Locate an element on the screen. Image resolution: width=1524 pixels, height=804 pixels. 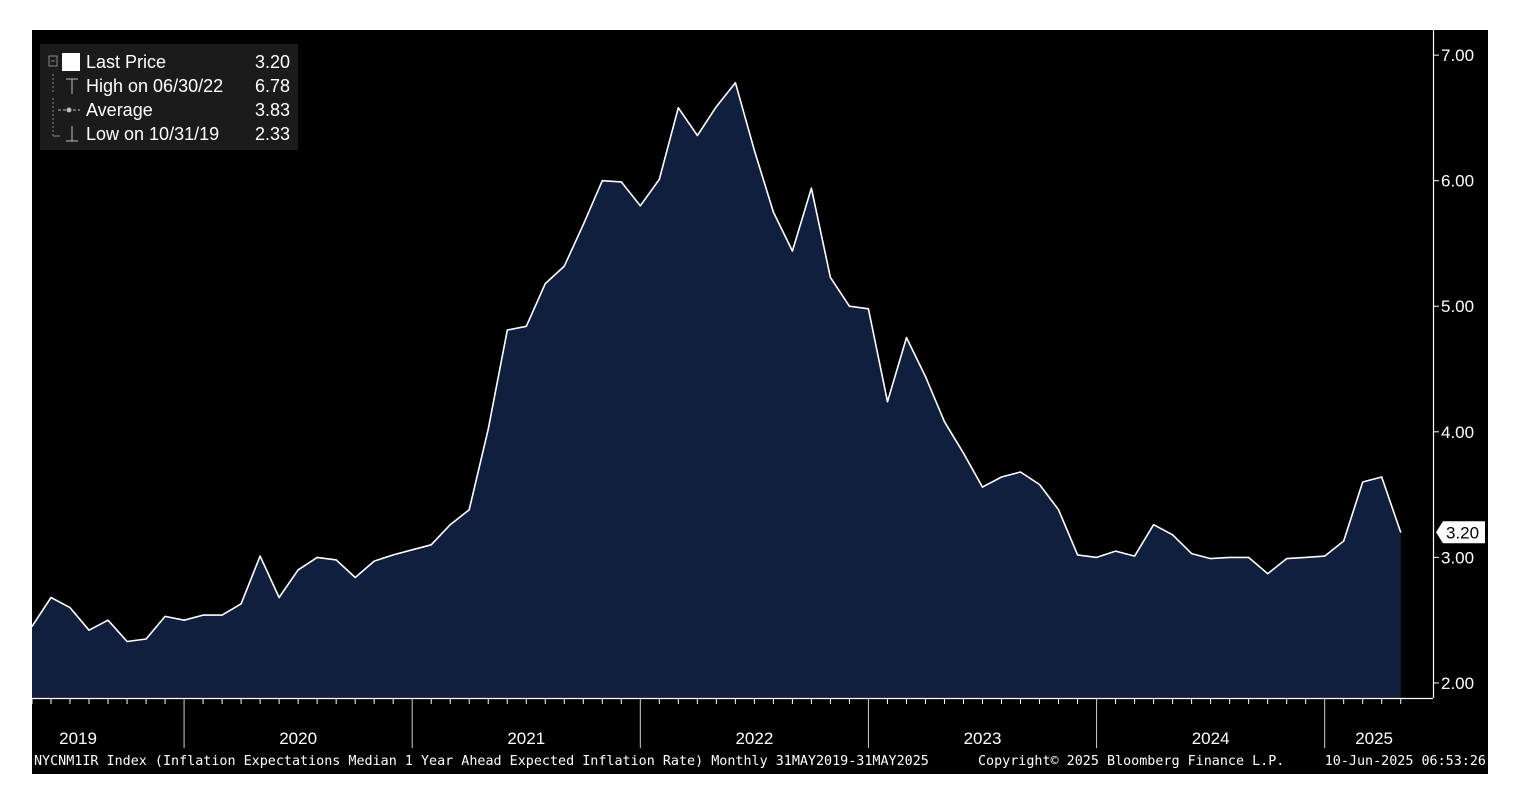
y-tick-label: 4.00 is located at coordinates (1457, 432).